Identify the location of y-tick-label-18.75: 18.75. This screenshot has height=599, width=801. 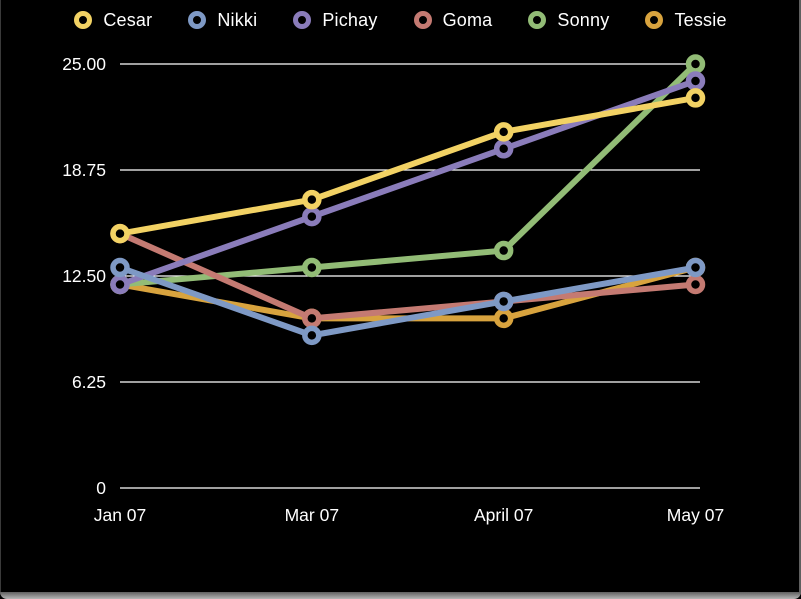
(84, 170).